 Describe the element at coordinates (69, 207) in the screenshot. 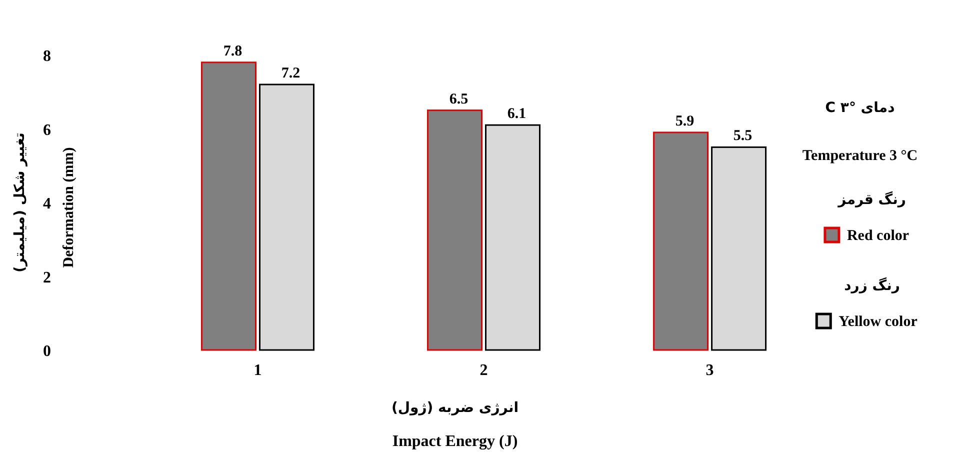

I see `y-axis-title: Deformation (mm)` at that location.